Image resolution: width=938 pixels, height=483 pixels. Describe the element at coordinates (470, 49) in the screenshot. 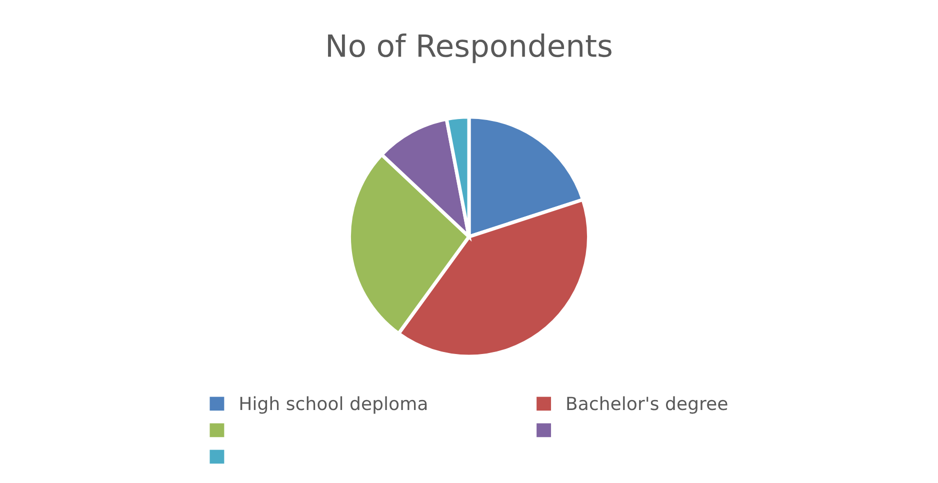

I see `chart-title: No of Respondents` at that location.